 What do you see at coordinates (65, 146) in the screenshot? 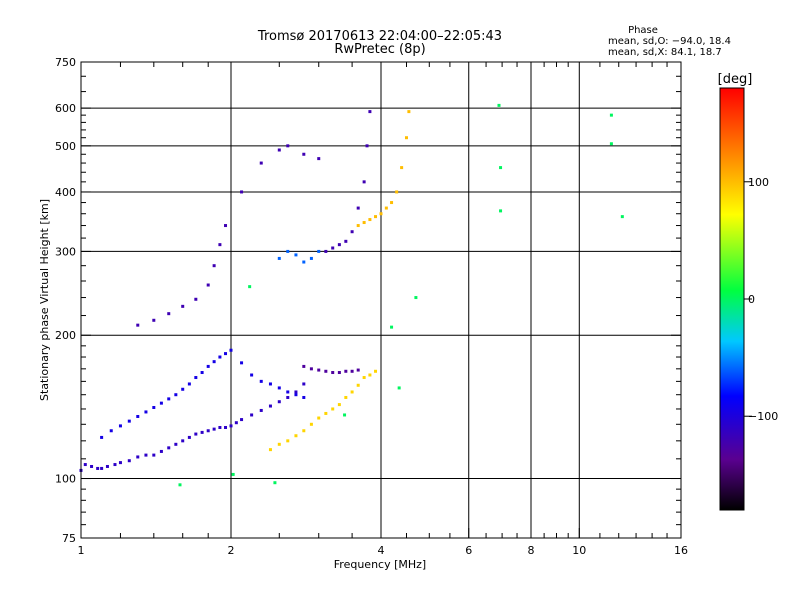
I see `y-tick-label: 500` at bounding box center [65, 146].